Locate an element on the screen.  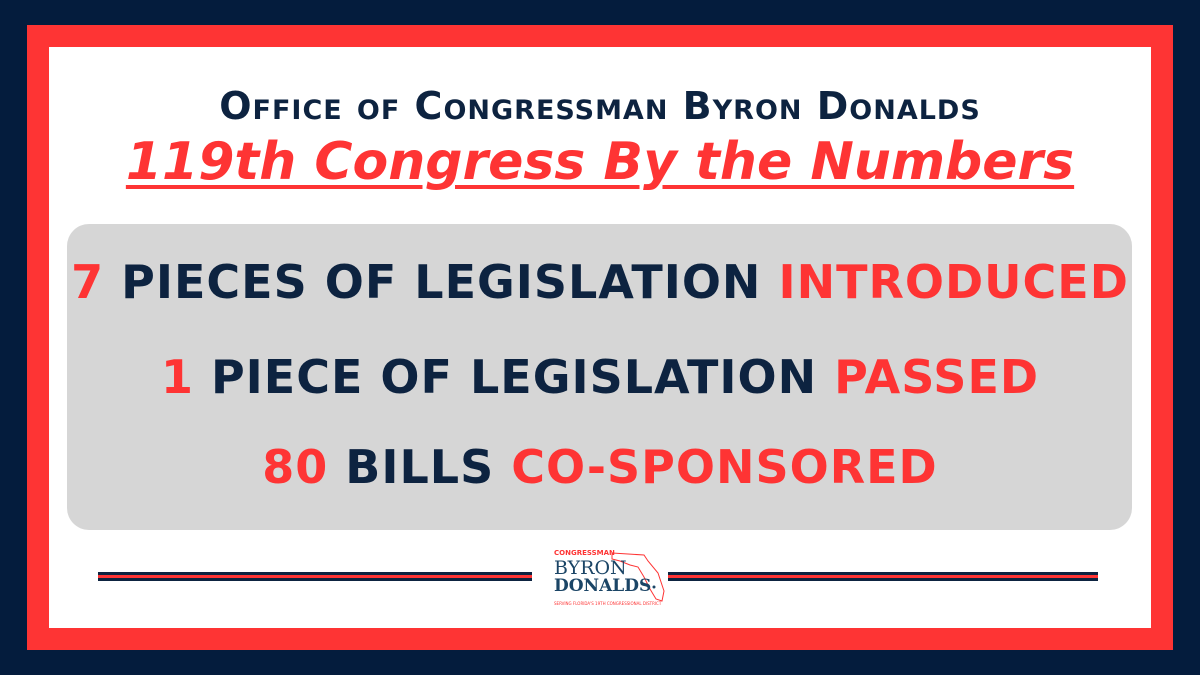
divider-left is located at coordinates (315, 576).